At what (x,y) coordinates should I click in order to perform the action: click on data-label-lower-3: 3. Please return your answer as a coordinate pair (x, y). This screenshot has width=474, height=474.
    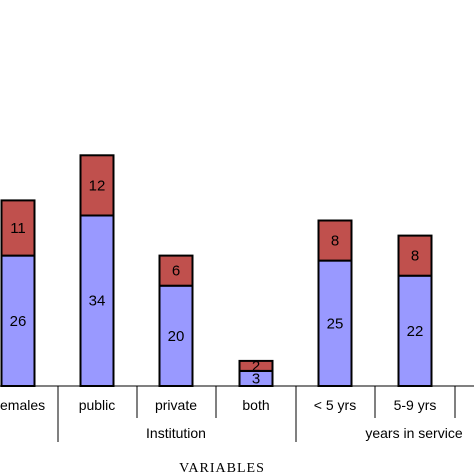
    Looking at the image, I should click on (256, 379).